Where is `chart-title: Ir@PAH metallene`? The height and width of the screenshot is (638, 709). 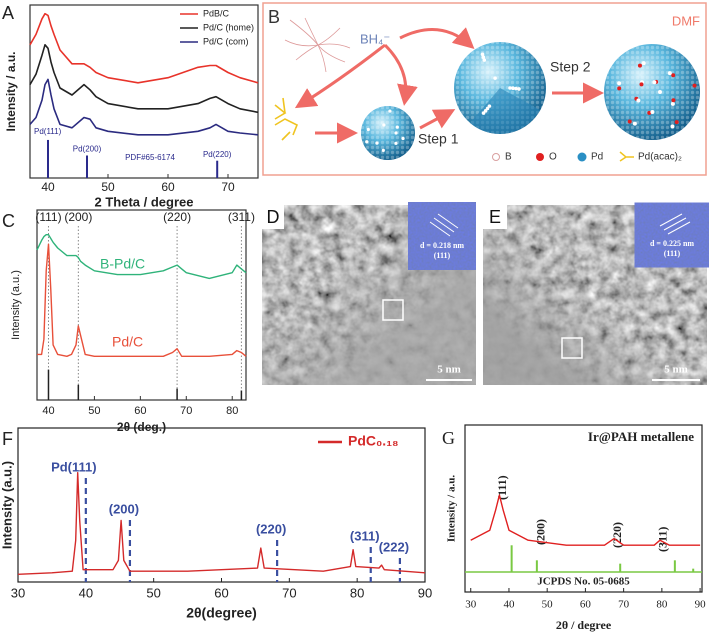
chart-title: Ir@PAH metallene is located at coordinates (641, 436).